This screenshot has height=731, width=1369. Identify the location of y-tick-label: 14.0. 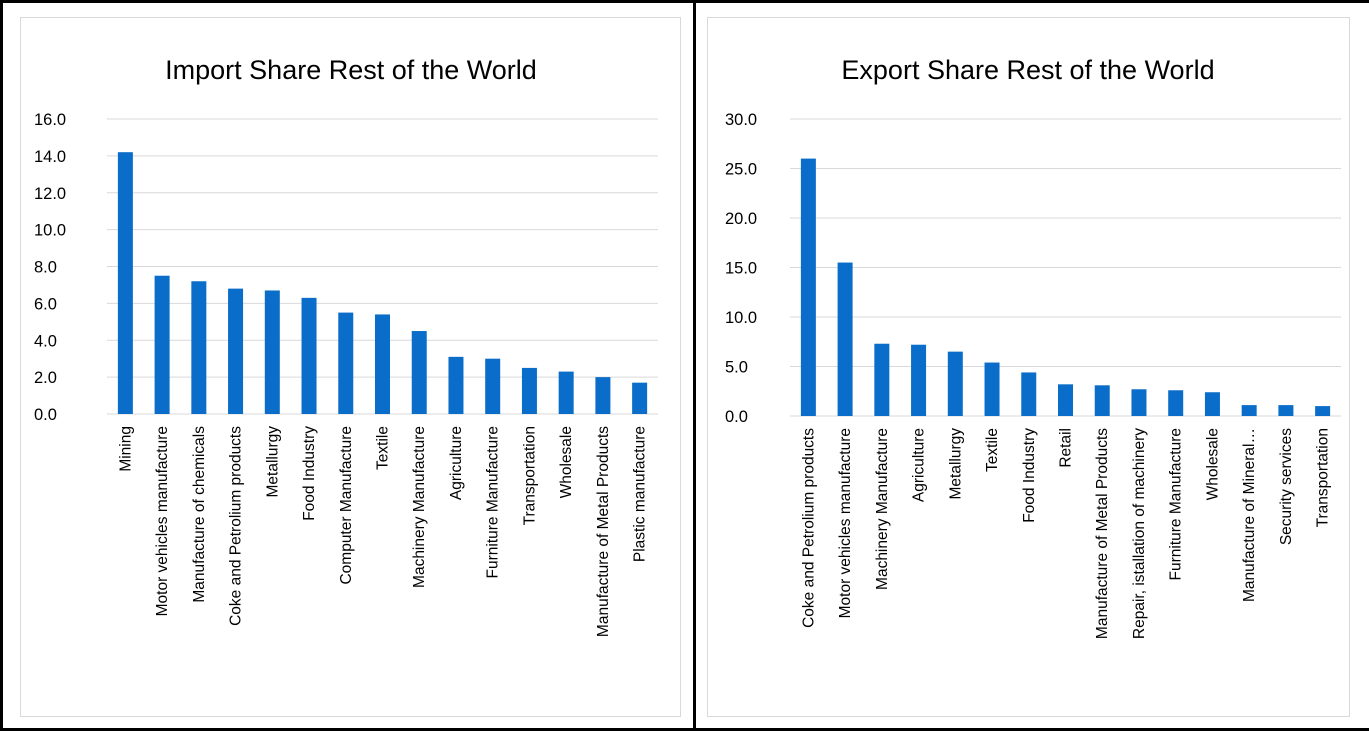
(50, 157).